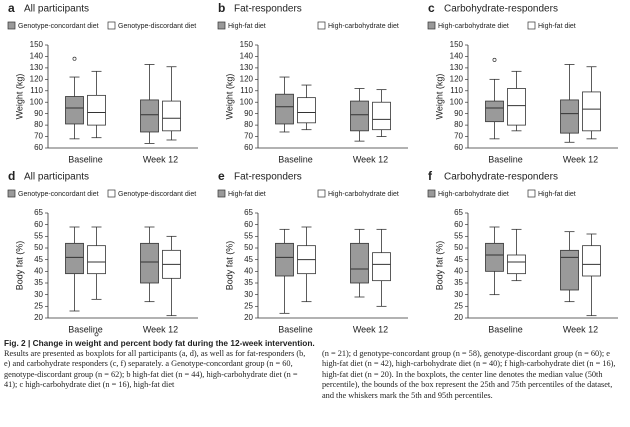 Image resolution: width=630 pixels, height=427 pixels. I want to click on panel-letter: d, so click(11, 176).